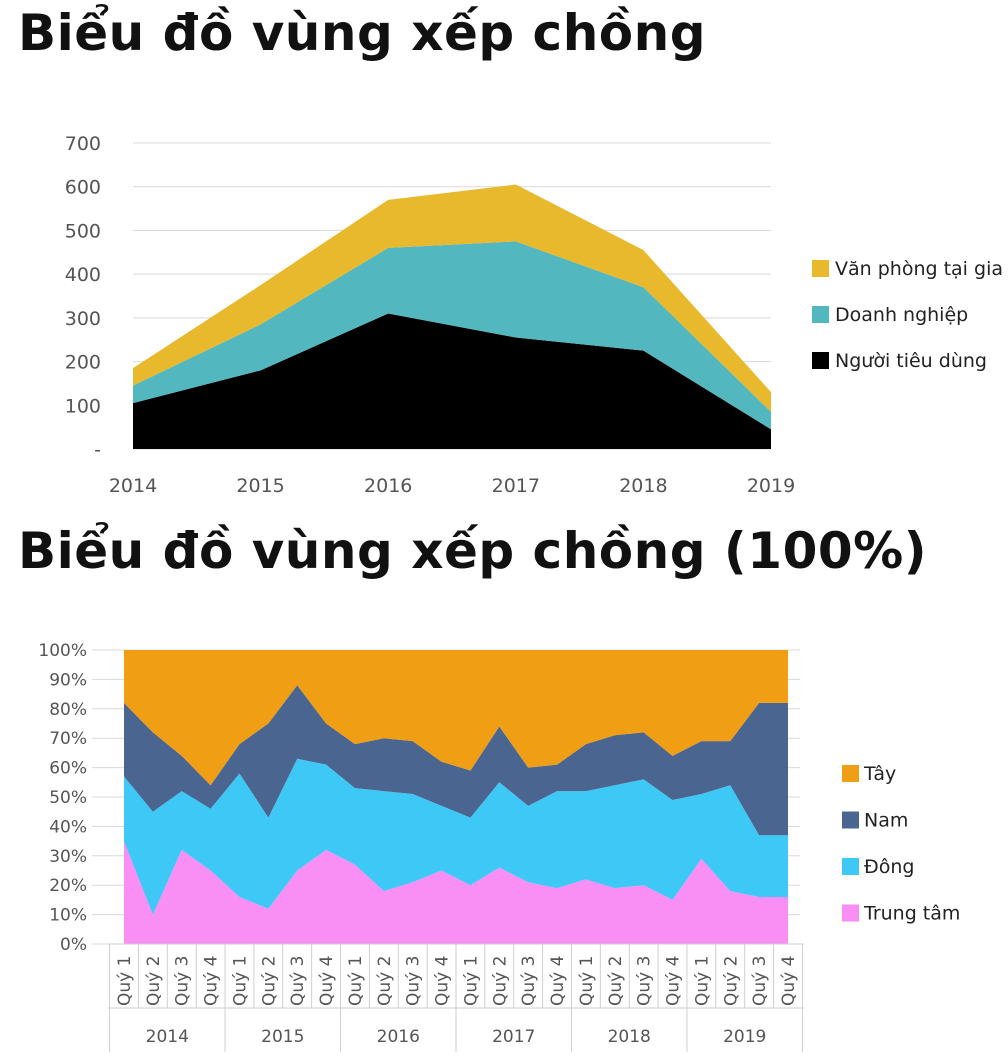 The height and width of the screenshot is (1056, 1008). What do you see at coordinates (68, 916) in the screenshot?
I see `y-tick-label: 10%` at bounding box center [68, 916].